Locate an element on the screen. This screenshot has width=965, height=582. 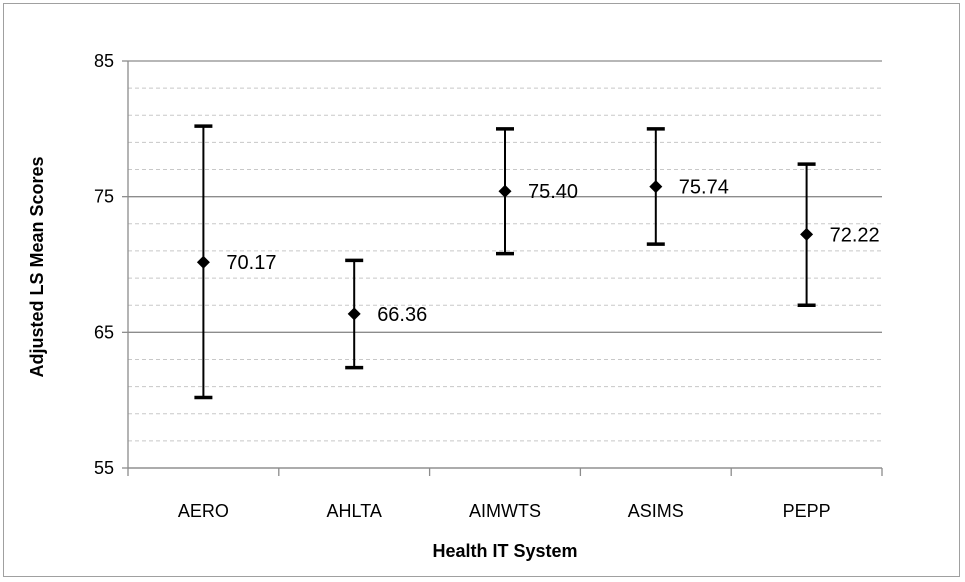
x-tick-label: PEPP is located at coordinates (807, 511).